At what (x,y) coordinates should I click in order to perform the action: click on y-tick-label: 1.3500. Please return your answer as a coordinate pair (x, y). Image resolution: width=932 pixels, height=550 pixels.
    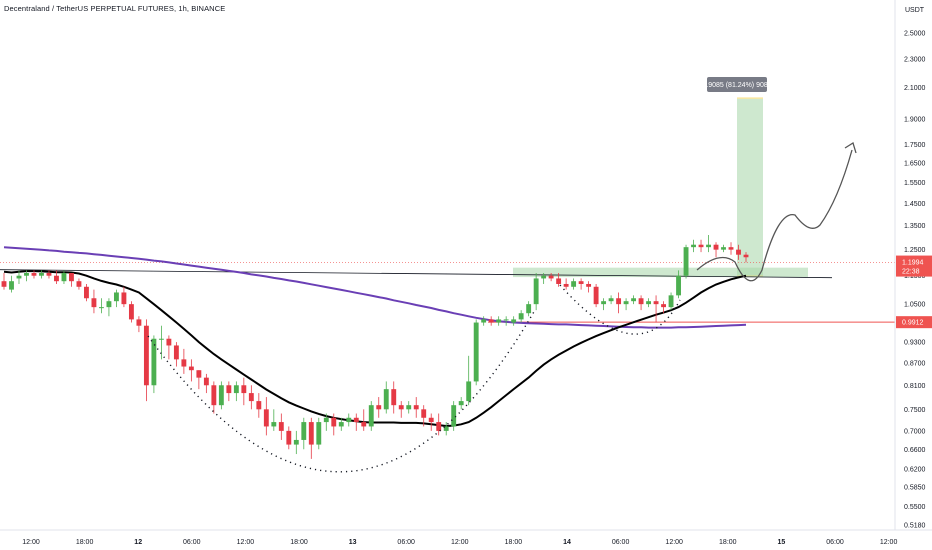
    Looking at the image, I should click on (915, 226).